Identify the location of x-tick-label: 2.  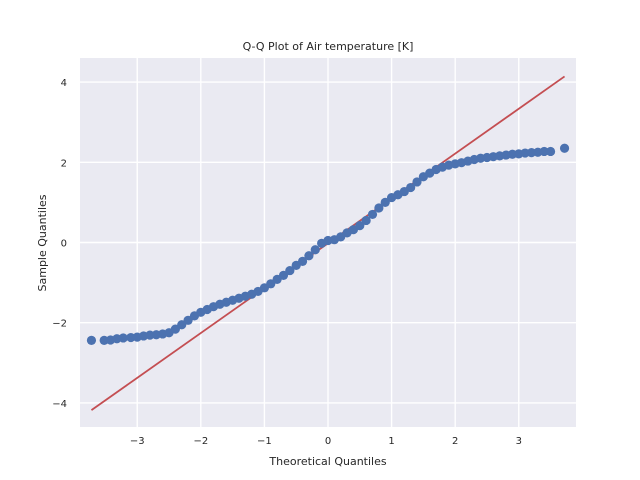
(455, 441).